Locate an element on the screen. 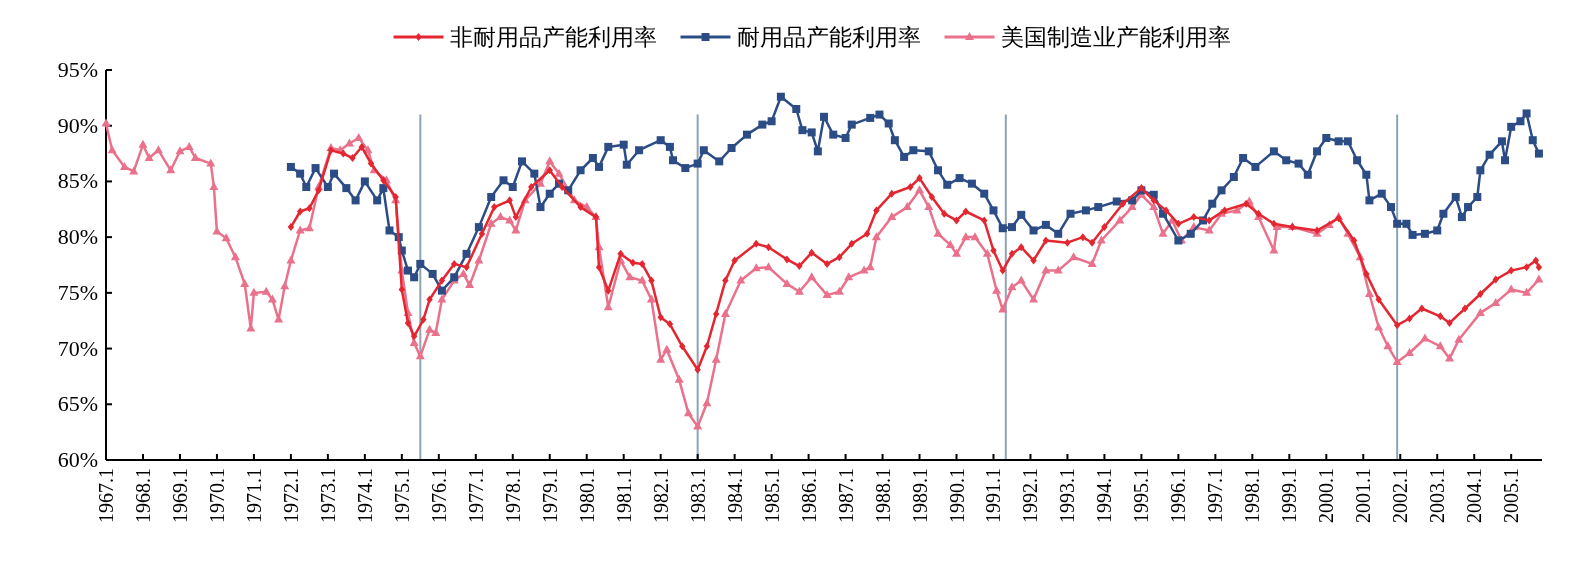 This screenshot has height=579, width=1586. x-tick-label: 1975.1 is located at coordinates (401, 495).